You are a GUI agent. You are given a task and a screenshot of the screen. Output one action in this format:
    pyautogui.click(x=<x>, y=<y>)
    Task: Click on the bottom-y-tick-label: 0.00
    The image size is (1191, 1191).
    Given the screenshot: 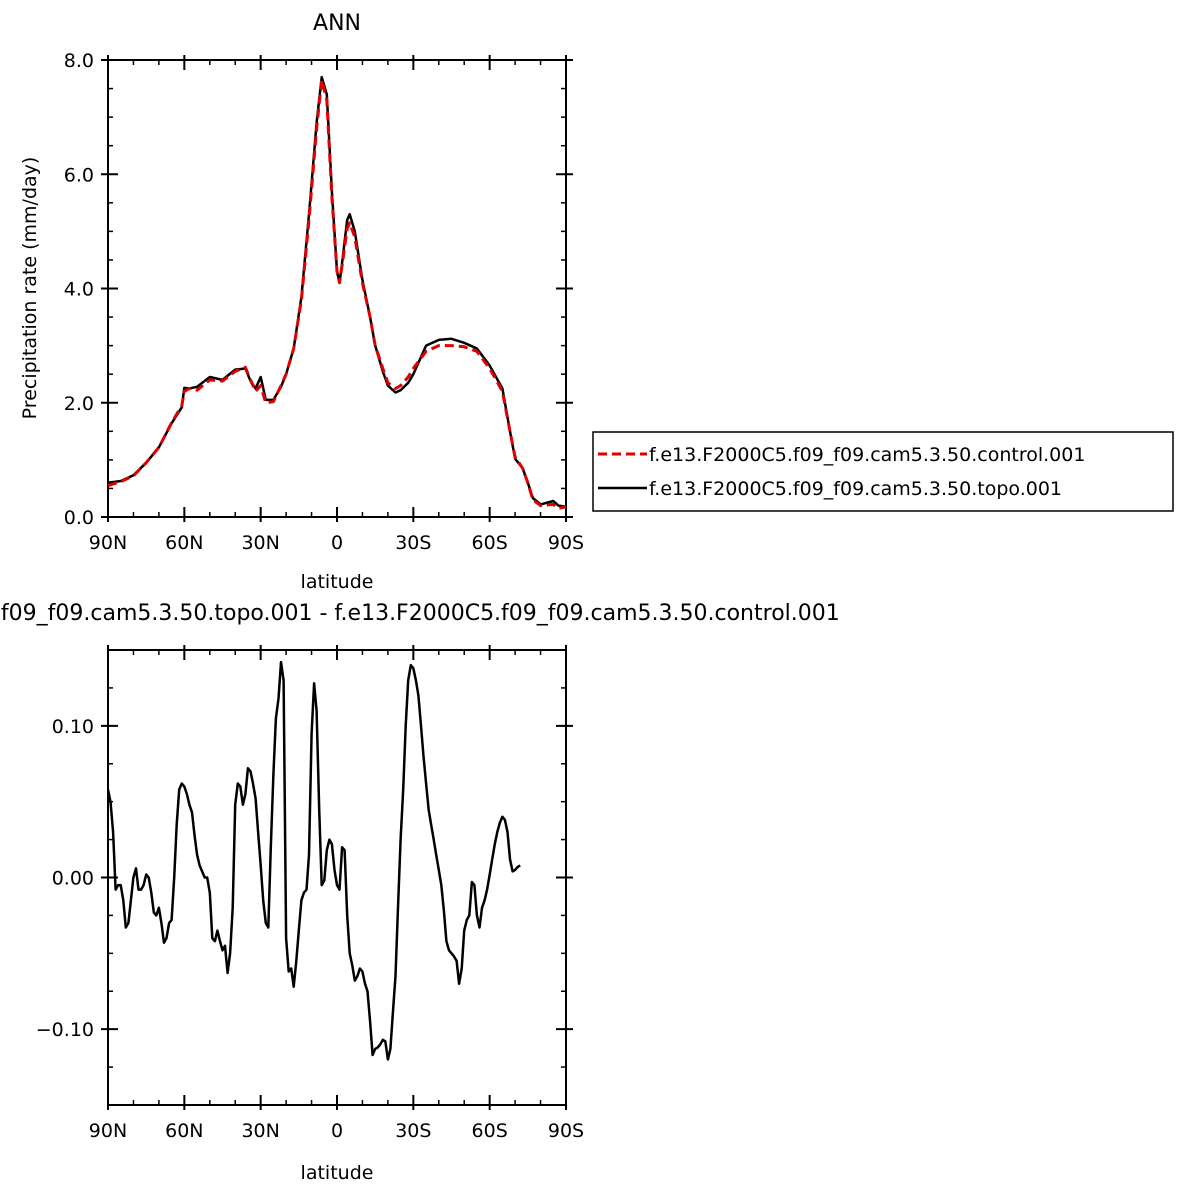 What is the action you would take?
    pyautogui.click(x=73, y=879)
    